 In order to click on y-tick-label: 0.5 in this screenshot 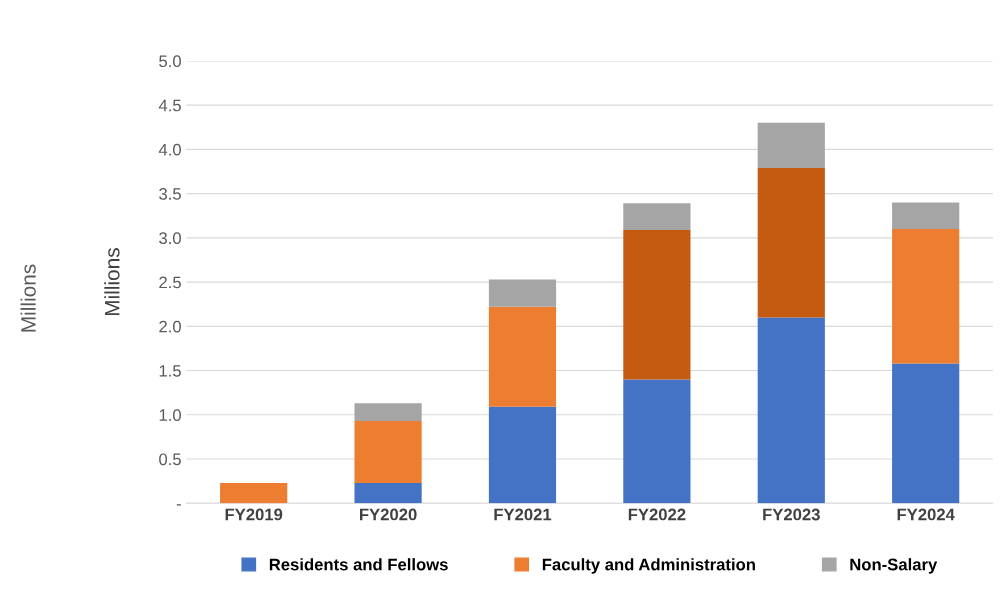, I will do `click(170, 459)`.